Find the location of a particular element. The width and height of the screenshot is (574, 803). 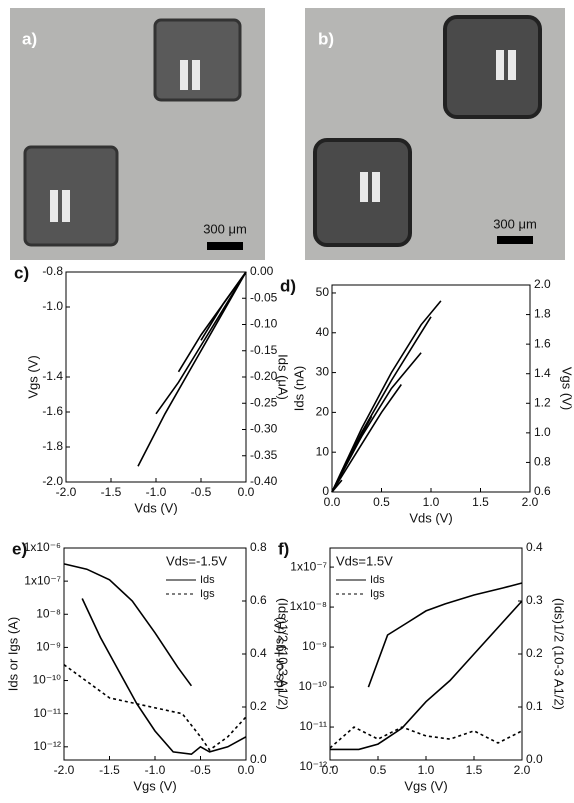

device-pad is located at coordinates (71, 196).